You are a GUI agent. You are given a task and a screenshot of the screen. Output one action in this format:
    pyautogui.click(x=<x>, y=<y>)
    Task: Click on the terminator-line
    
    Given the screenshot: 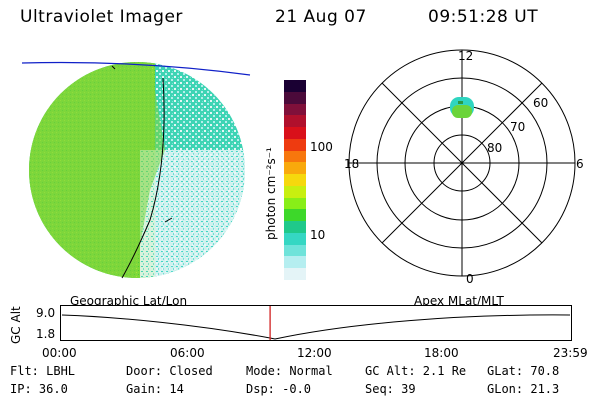 What is the action you would take?
    pyautogui.click(x=143, y=178)
    